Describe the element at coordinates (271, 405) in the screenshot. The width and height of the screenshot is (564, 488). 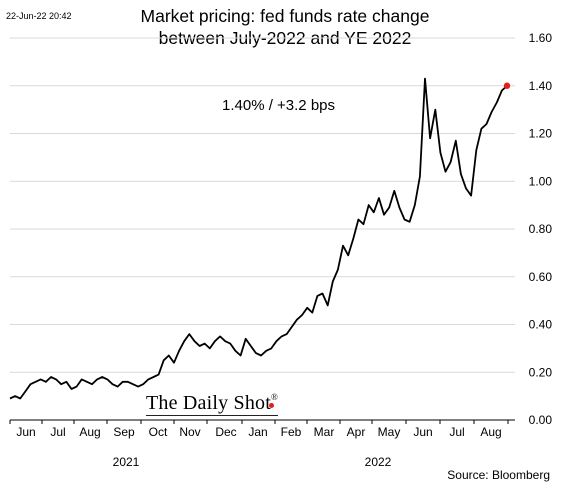
I see `watermark-red-dot` at that location.